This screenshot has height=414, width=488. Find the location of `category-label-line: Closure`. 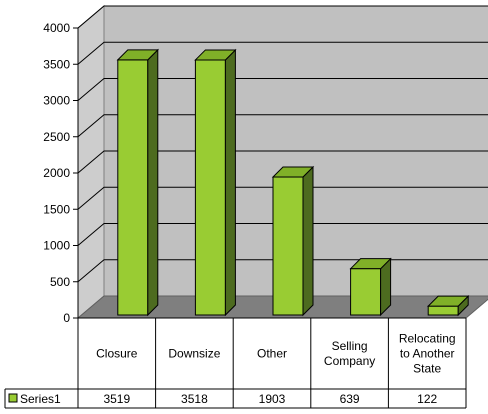

category-label-line: Closure is located at coordinates (117, 354).